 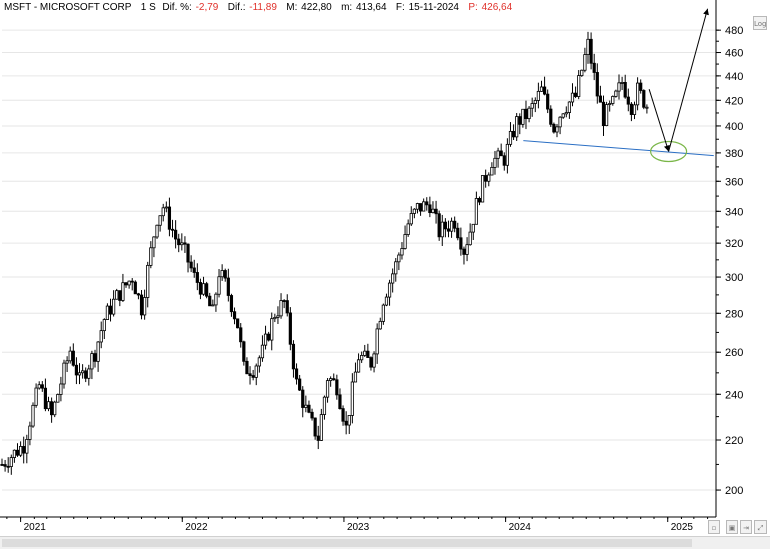 I want to click on min-label: m:, so click(x=347, y=7).